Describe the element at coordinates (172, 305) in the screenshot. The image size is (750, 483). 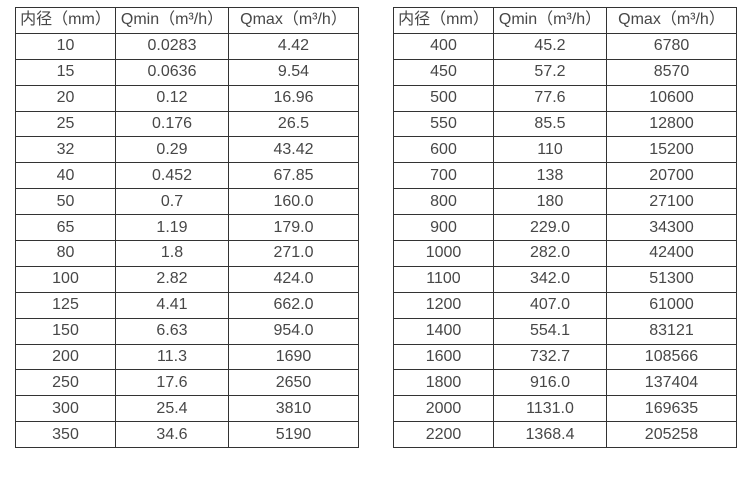
I see `qmin-cell: 4.41` at that location.